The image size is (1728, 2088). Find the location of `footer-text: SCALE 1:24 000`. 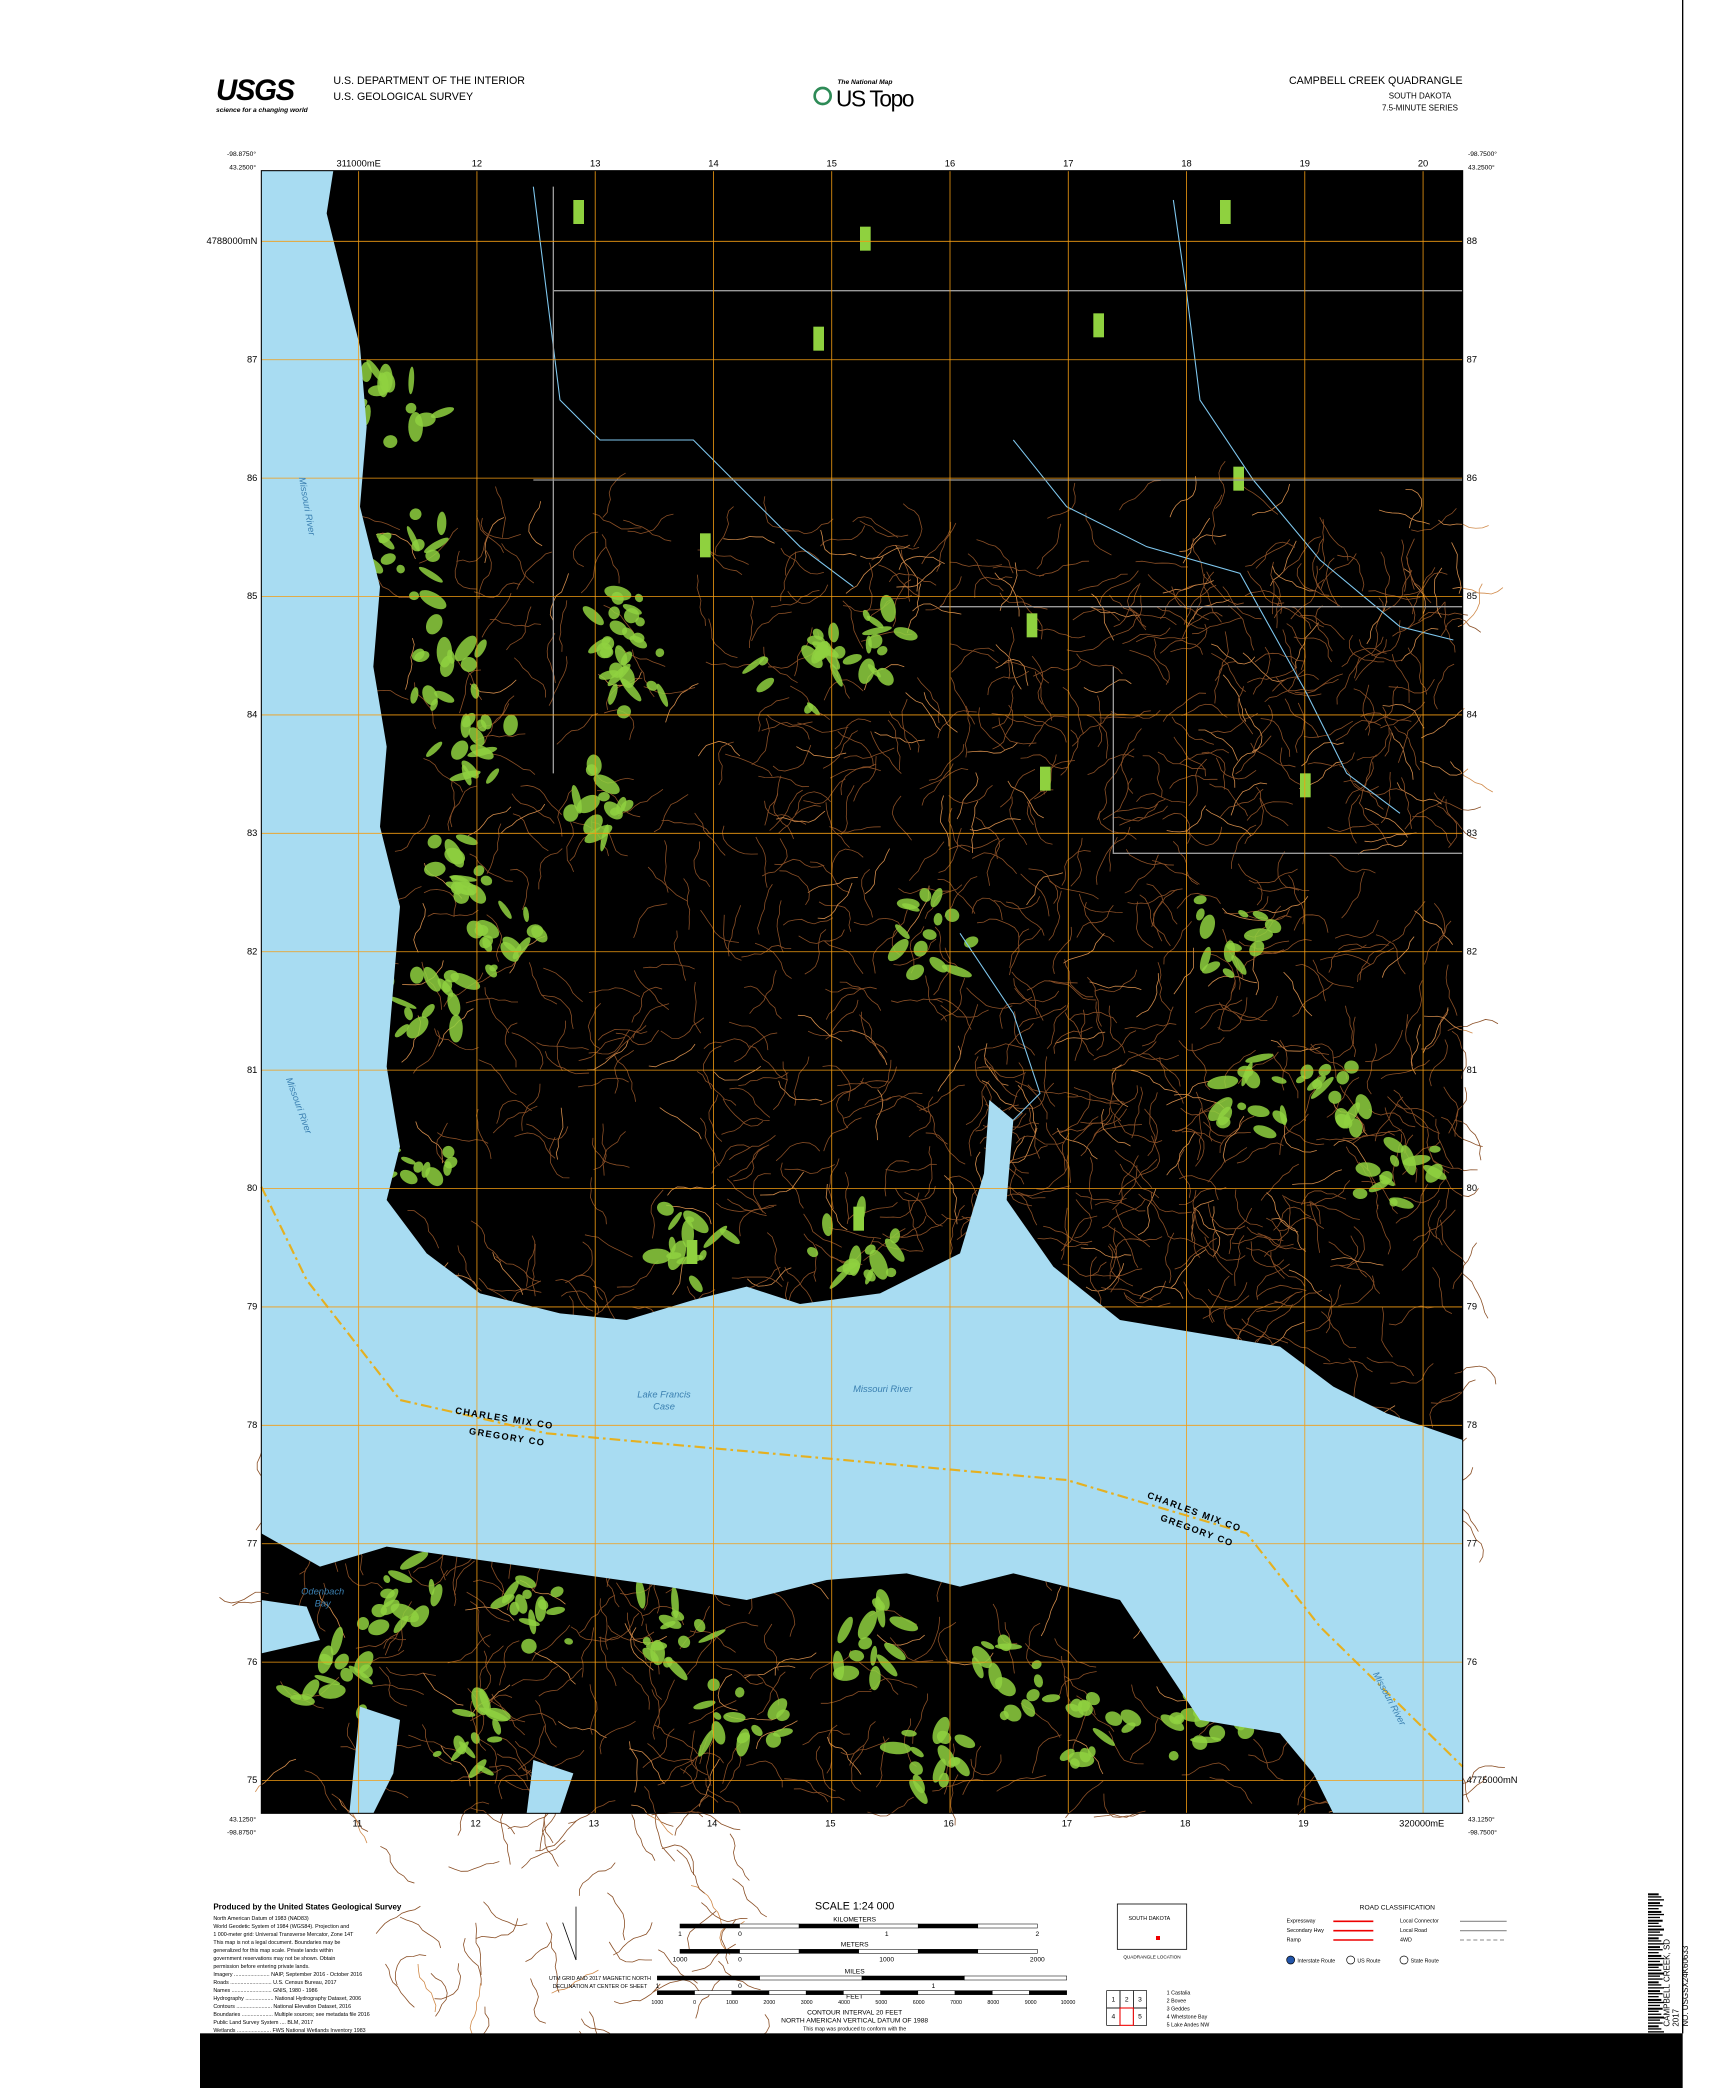

footer-text: SCALE 1:24 000 is located at coordinates (854, 1906).